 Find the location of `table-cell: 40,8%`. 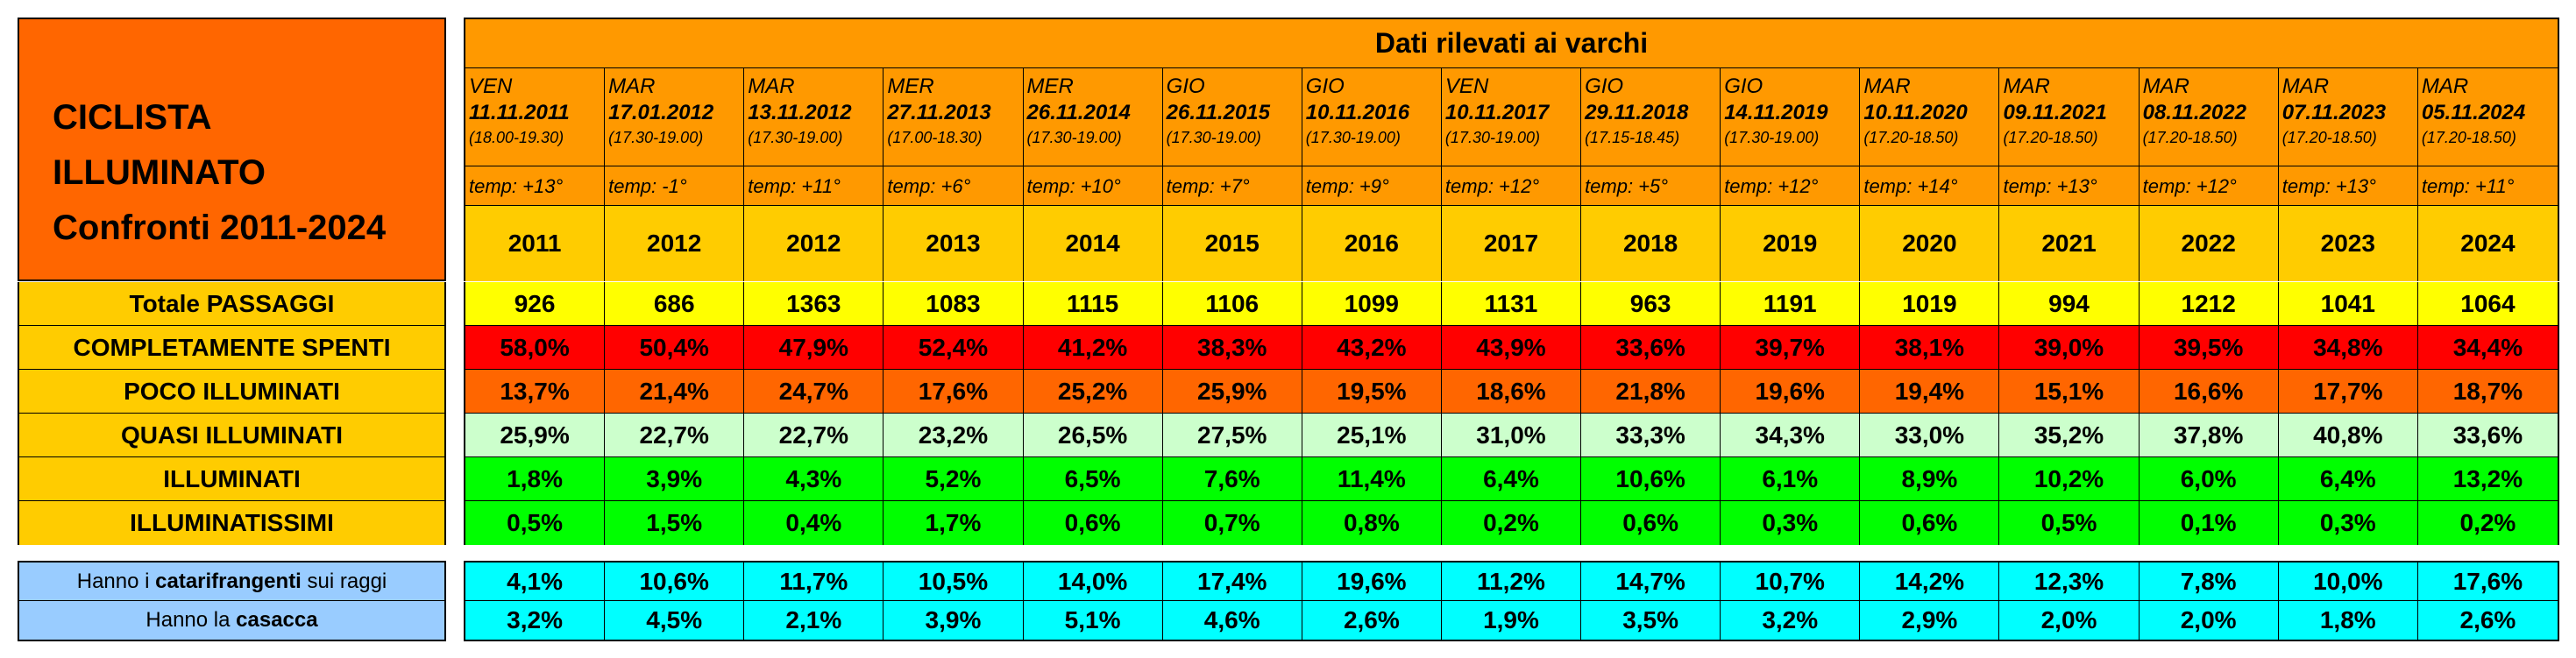

table-cell: 40,8% is located at coordinates (2348, 435).